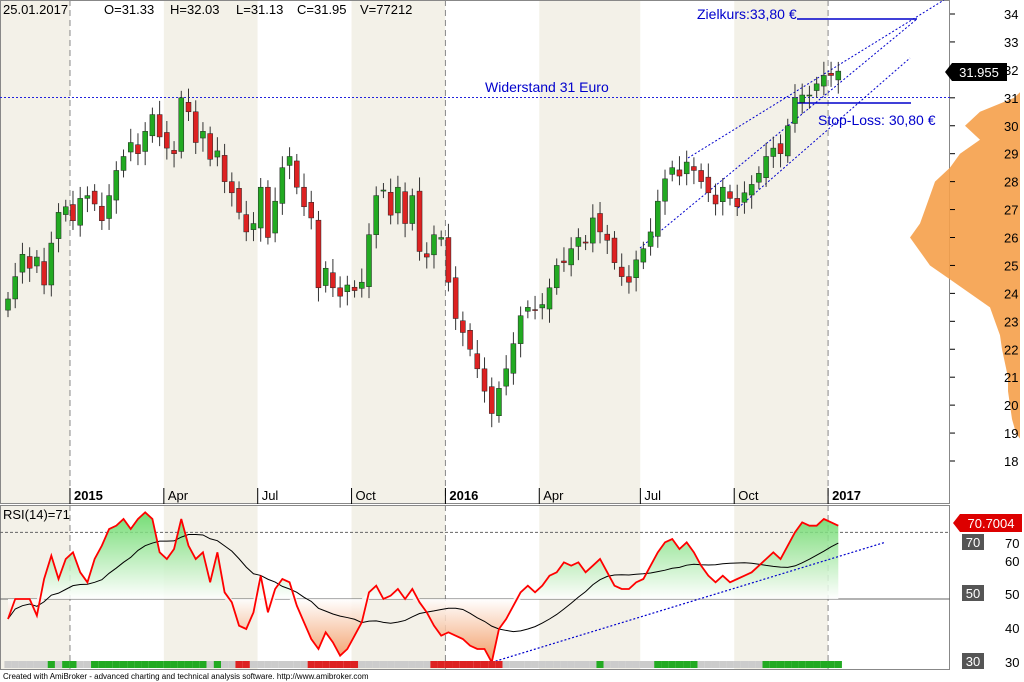 The image size is (1024, 682). Describe the element at coordinates (1011, 182) in the screenshot. I see `y-tick-28: 28` at that location.